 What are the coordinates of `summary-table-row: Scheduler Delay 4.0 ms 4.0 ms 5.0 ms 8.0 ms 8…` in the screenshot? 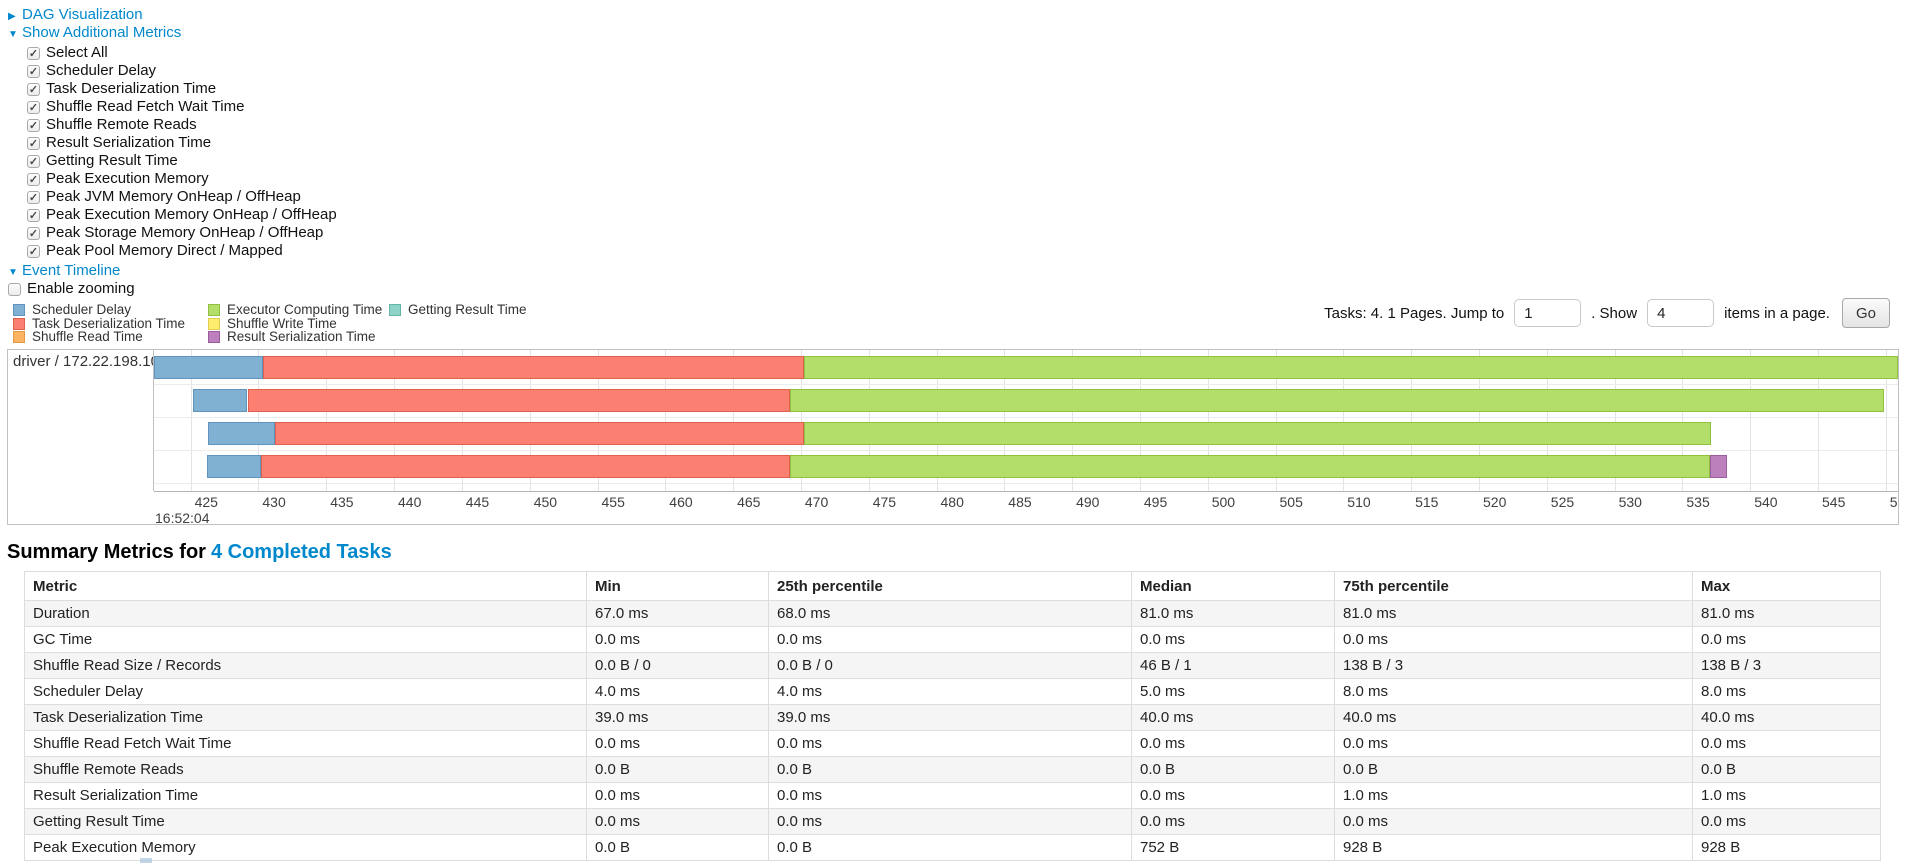 It's located at (952, 691).